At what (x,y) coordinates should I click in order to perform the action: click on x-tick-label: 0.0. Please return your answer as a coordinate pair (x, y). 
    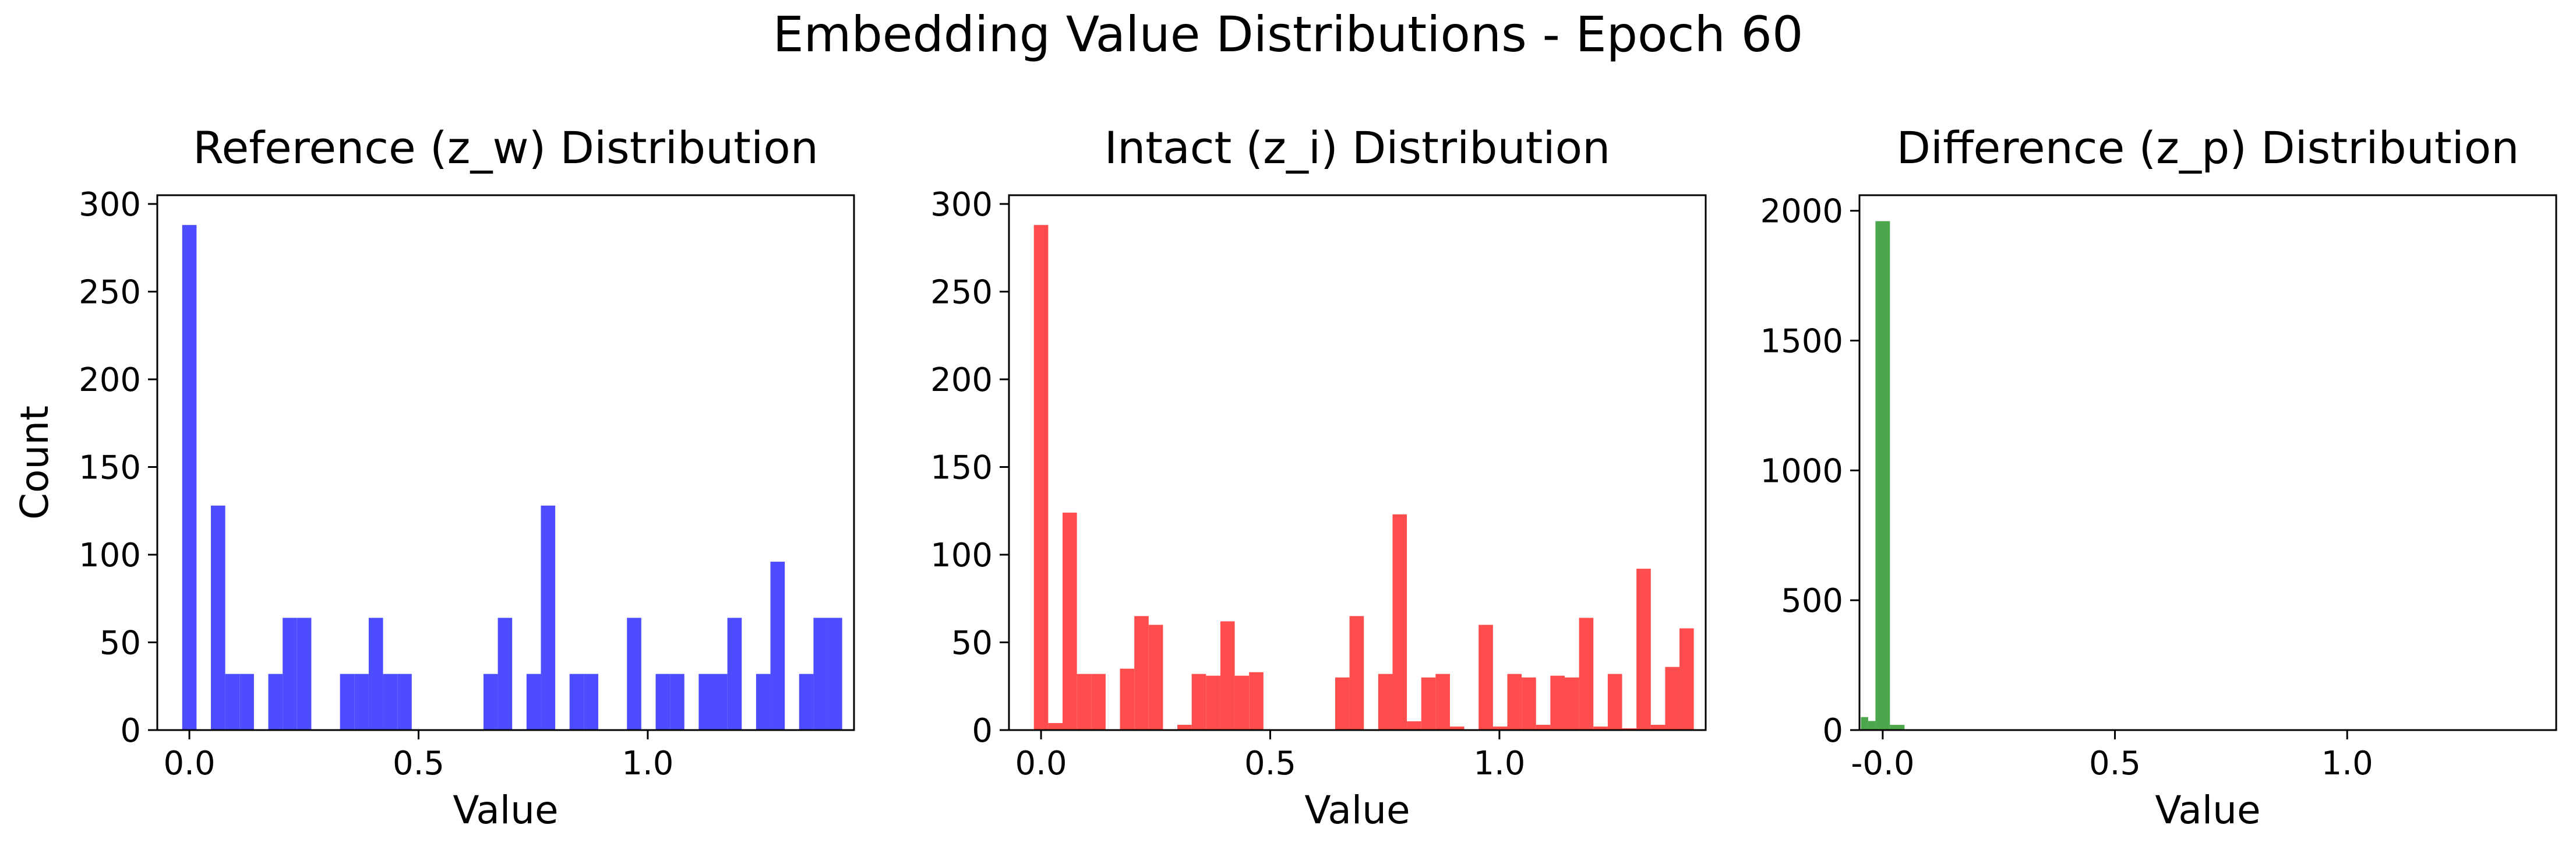
    Looking at the image, I should click on (1041, 763).